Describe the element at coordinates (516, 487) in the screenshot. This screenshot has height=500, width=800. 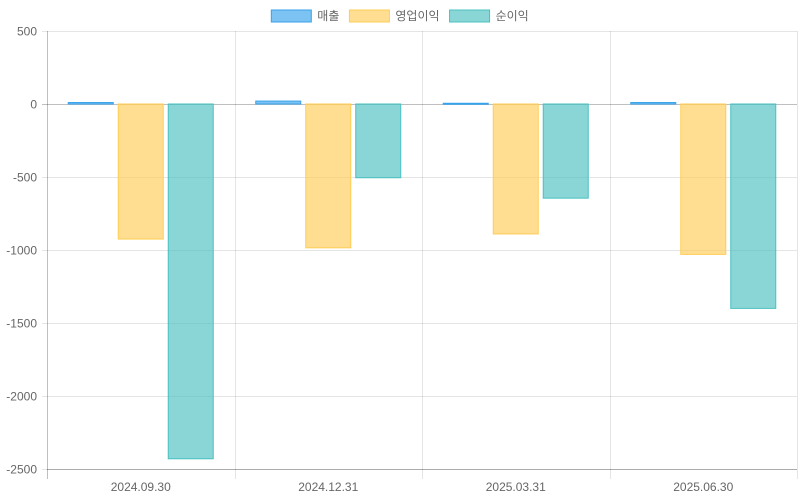
I see `x-tick-label: 2025.03.31` at that location.